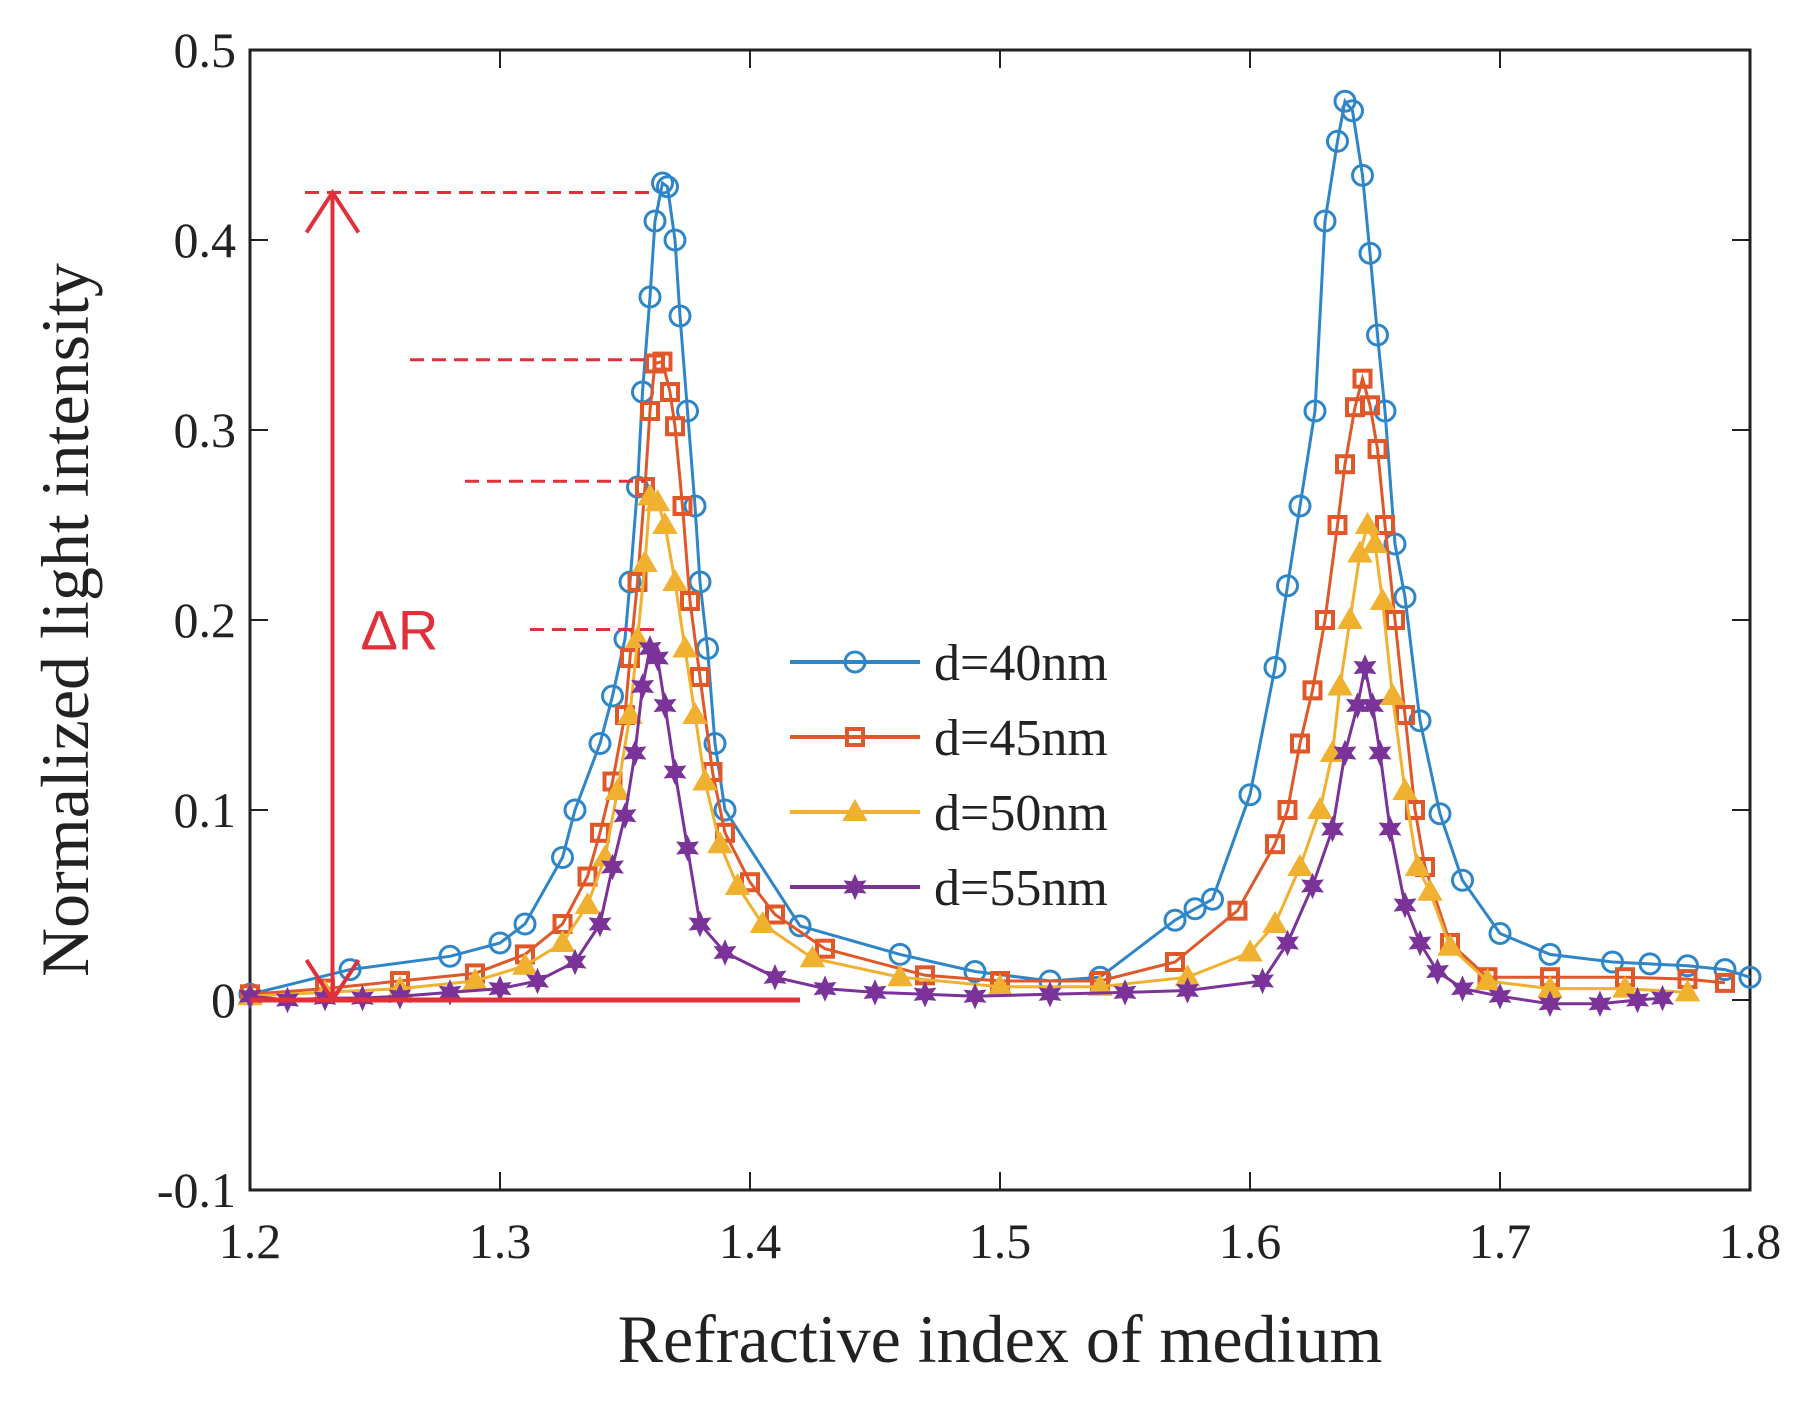  What do you see at coordinates (250, 1241) in the screenshot?
I see `x-tick-label: 1.2` at bounding box center [250, 1241].